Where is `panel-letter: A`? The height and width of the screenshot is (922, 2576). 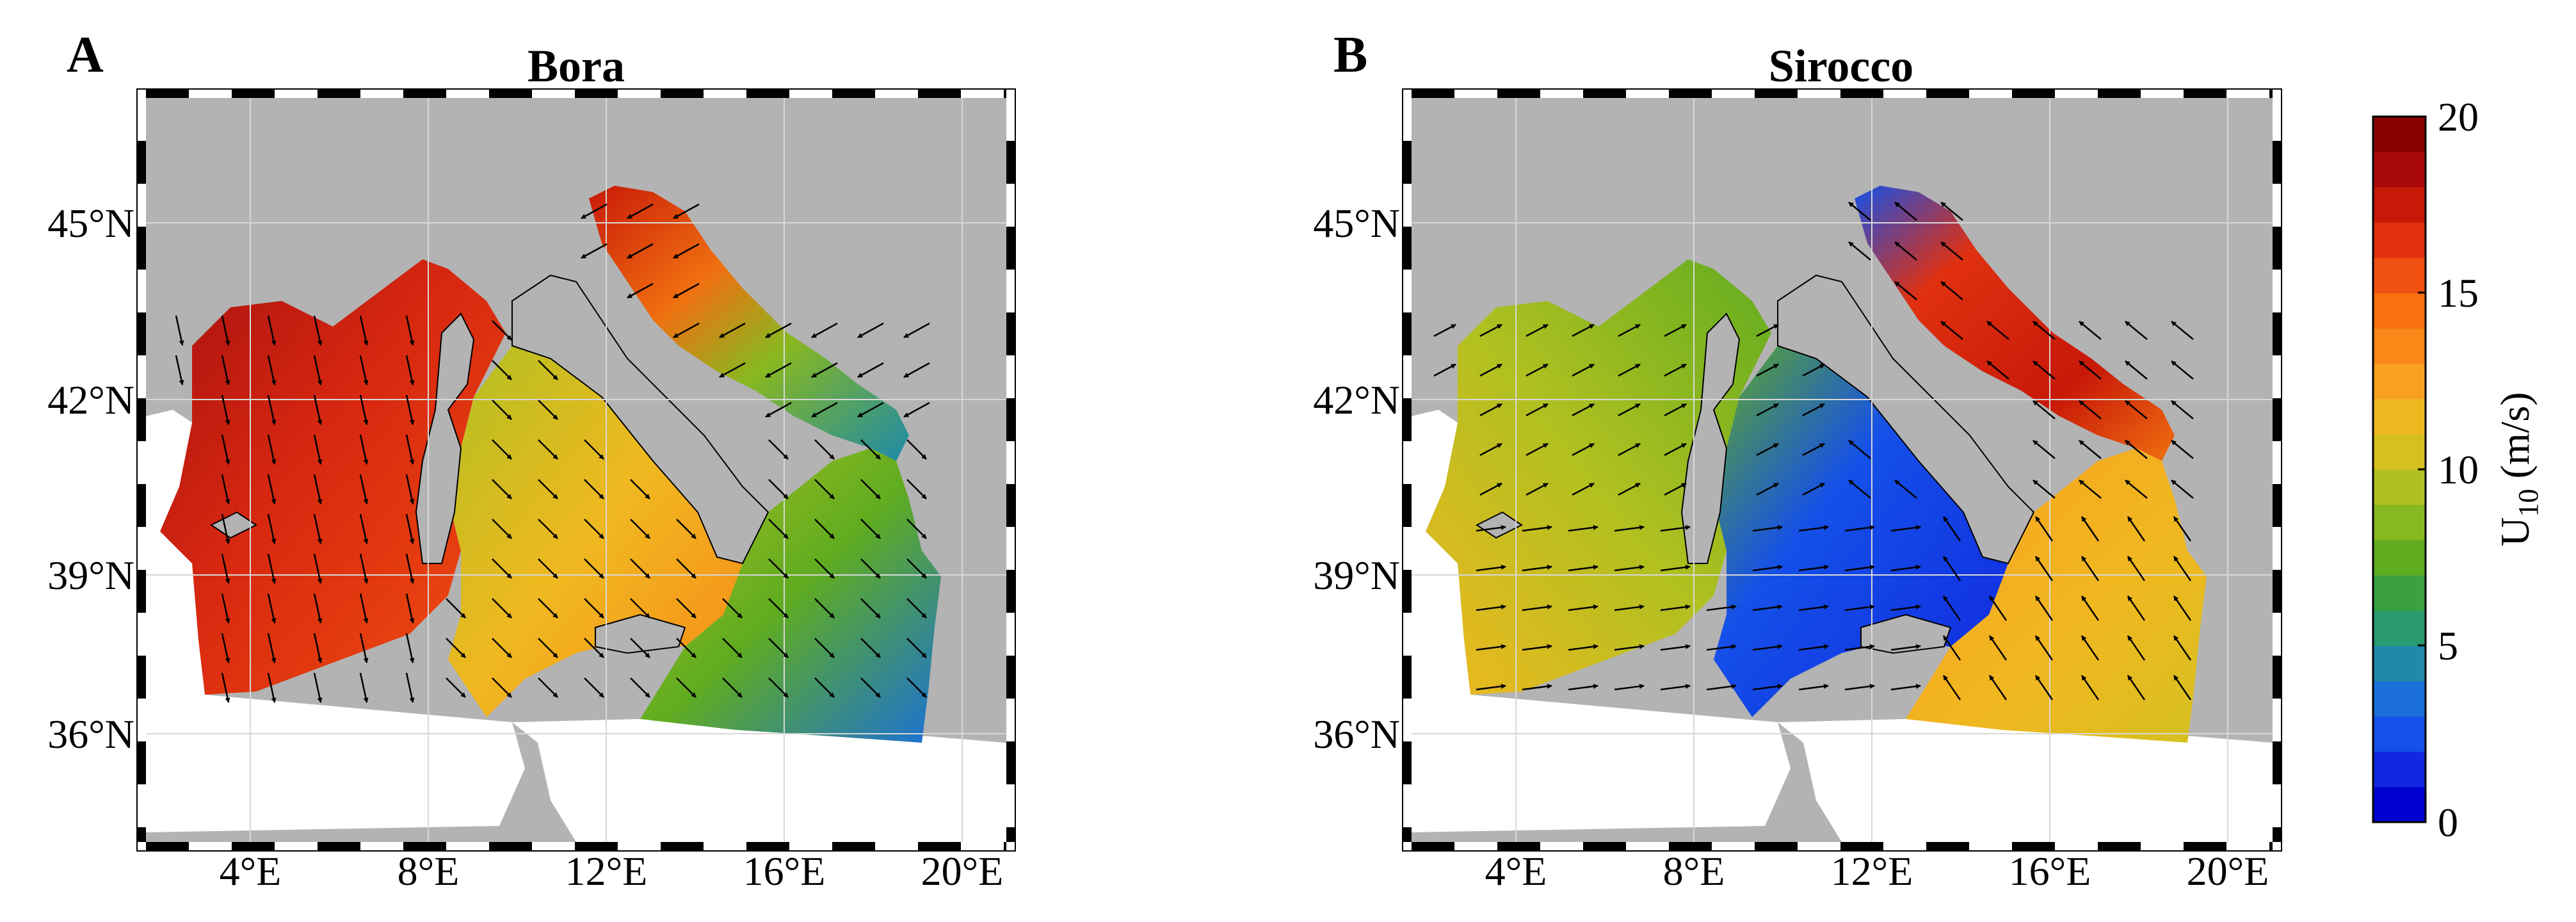 panel-letter: A is located at coordinates (85, 55).